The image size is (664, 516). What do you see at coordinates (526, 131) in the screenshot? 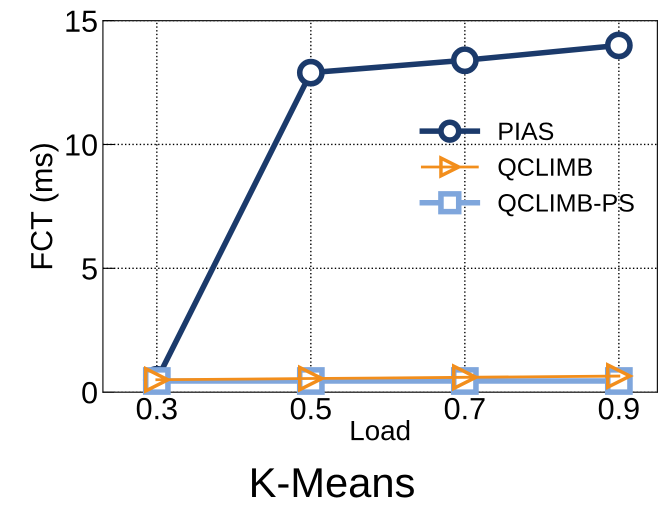
I see `legend-label: PIAS` at bounding box center [526, 131].